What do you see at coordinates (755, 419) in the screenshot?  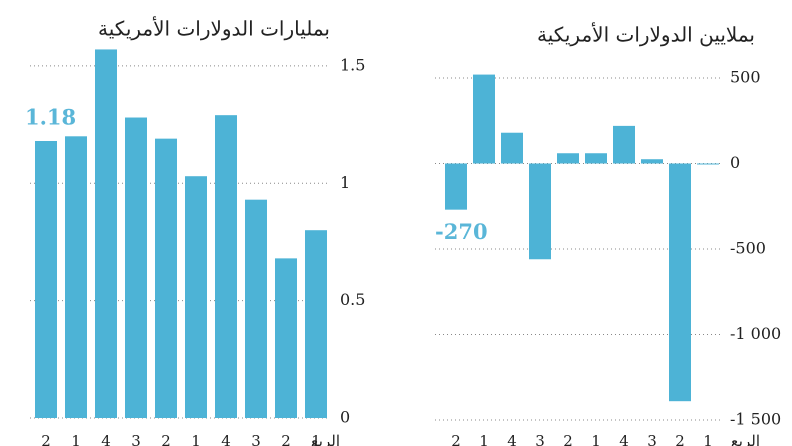 I see `y-tick-label: -1 500` at bounding box center [755, 419].